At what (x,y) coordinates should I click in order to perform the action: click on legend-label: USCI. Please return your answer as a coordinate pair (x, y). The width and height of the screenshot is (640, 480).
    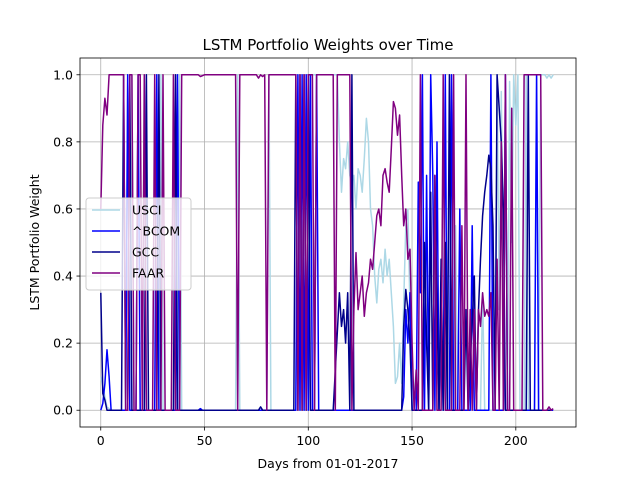
    Looking at the image, I should click on (147, 210).